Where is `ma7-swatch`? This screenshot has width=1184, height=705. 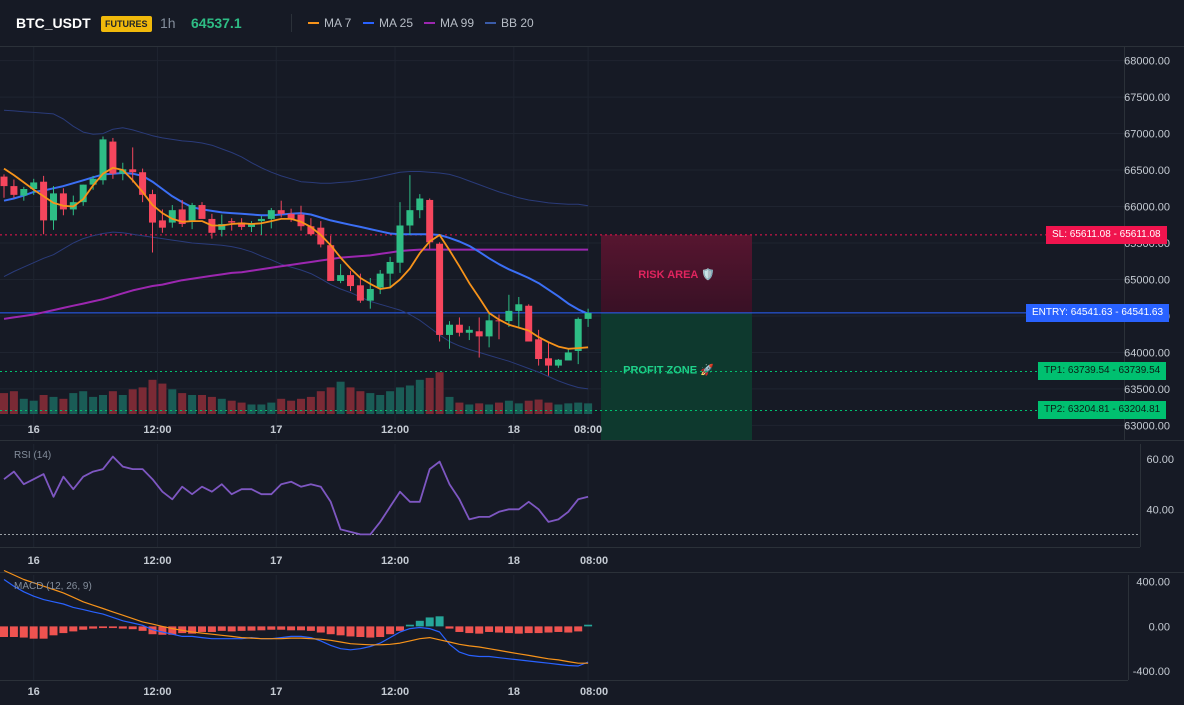 ma7-swatch is located at coordinates (313, 23).